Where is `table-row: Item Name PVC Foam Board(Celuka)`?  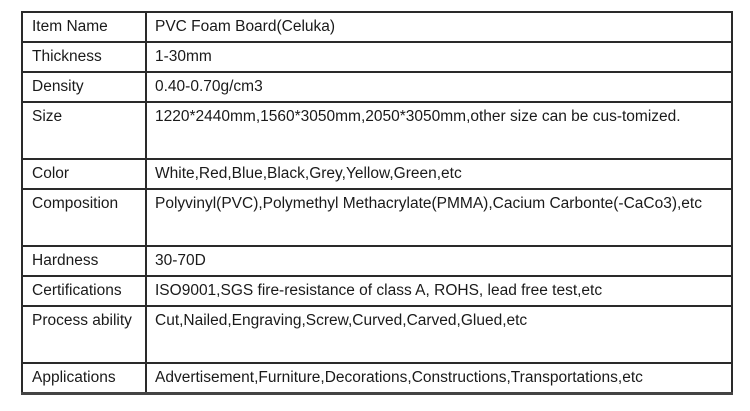
table-row: Item Name PVC Foam Board(Celuka) is located at coordinates (377, 27).